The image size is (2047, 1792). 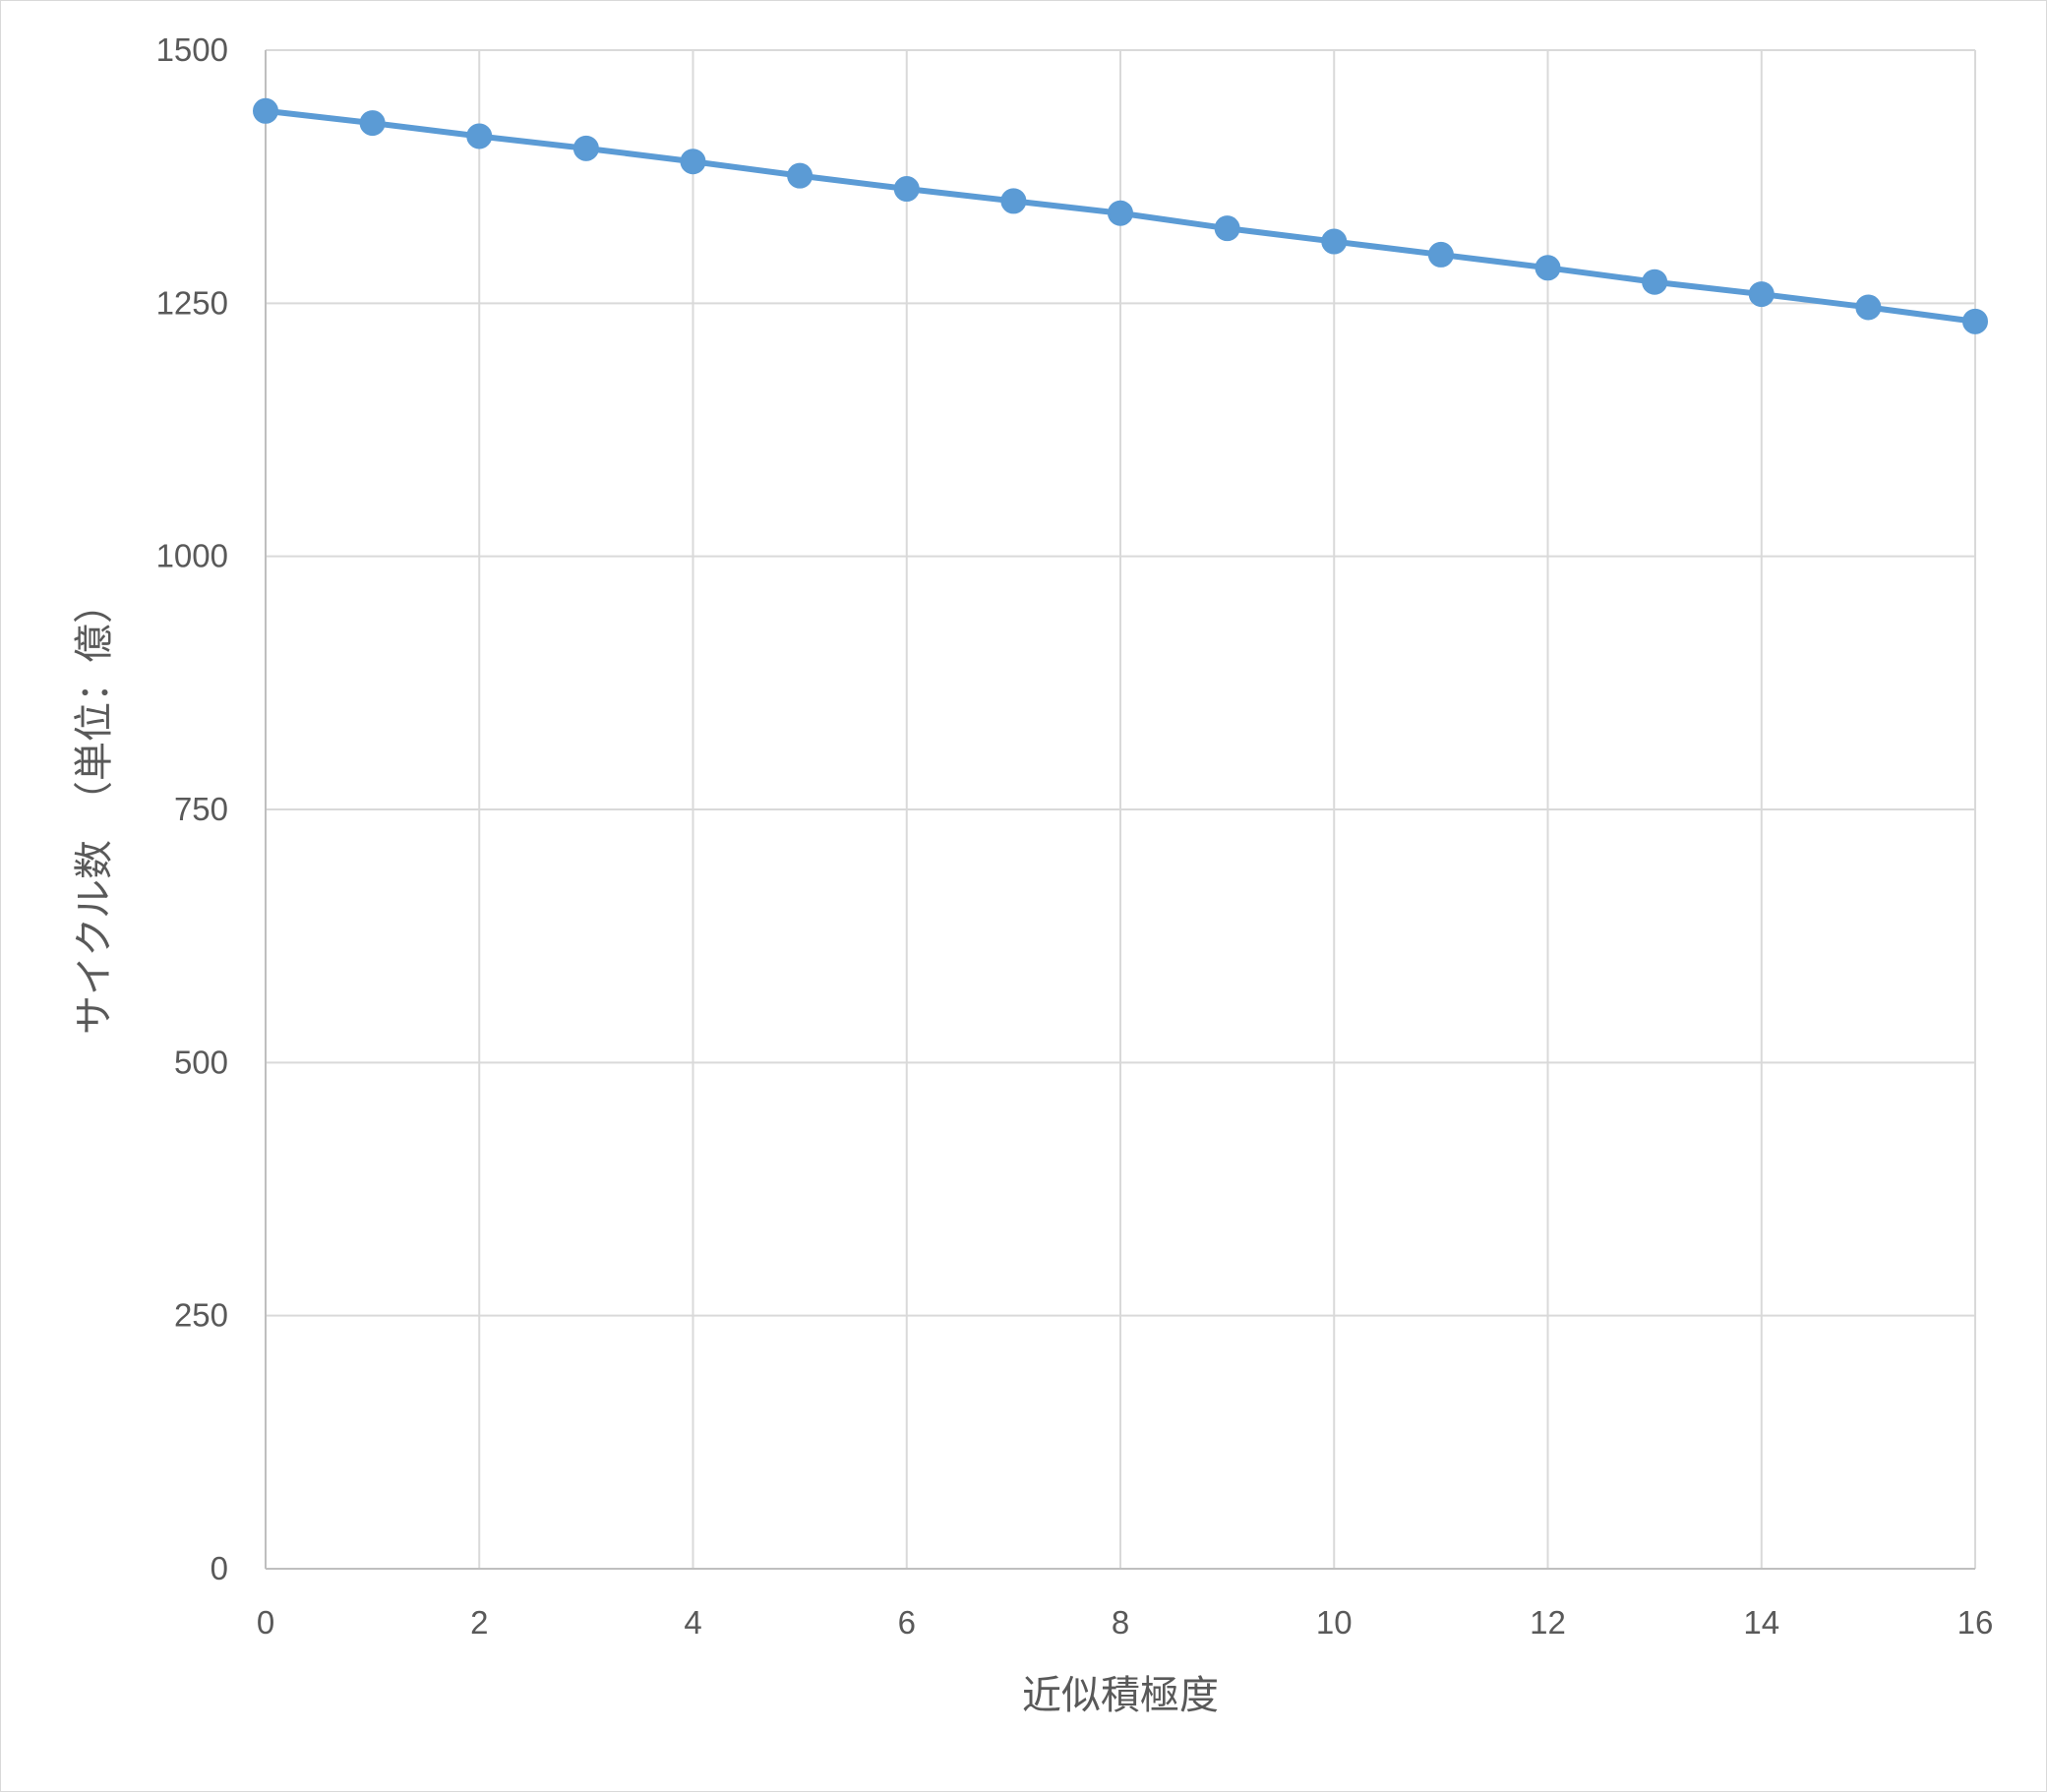 I want to click on y-axis-tick-labels: 0 250 500 750 1000 1250 1500, so click(x=192, y=808).